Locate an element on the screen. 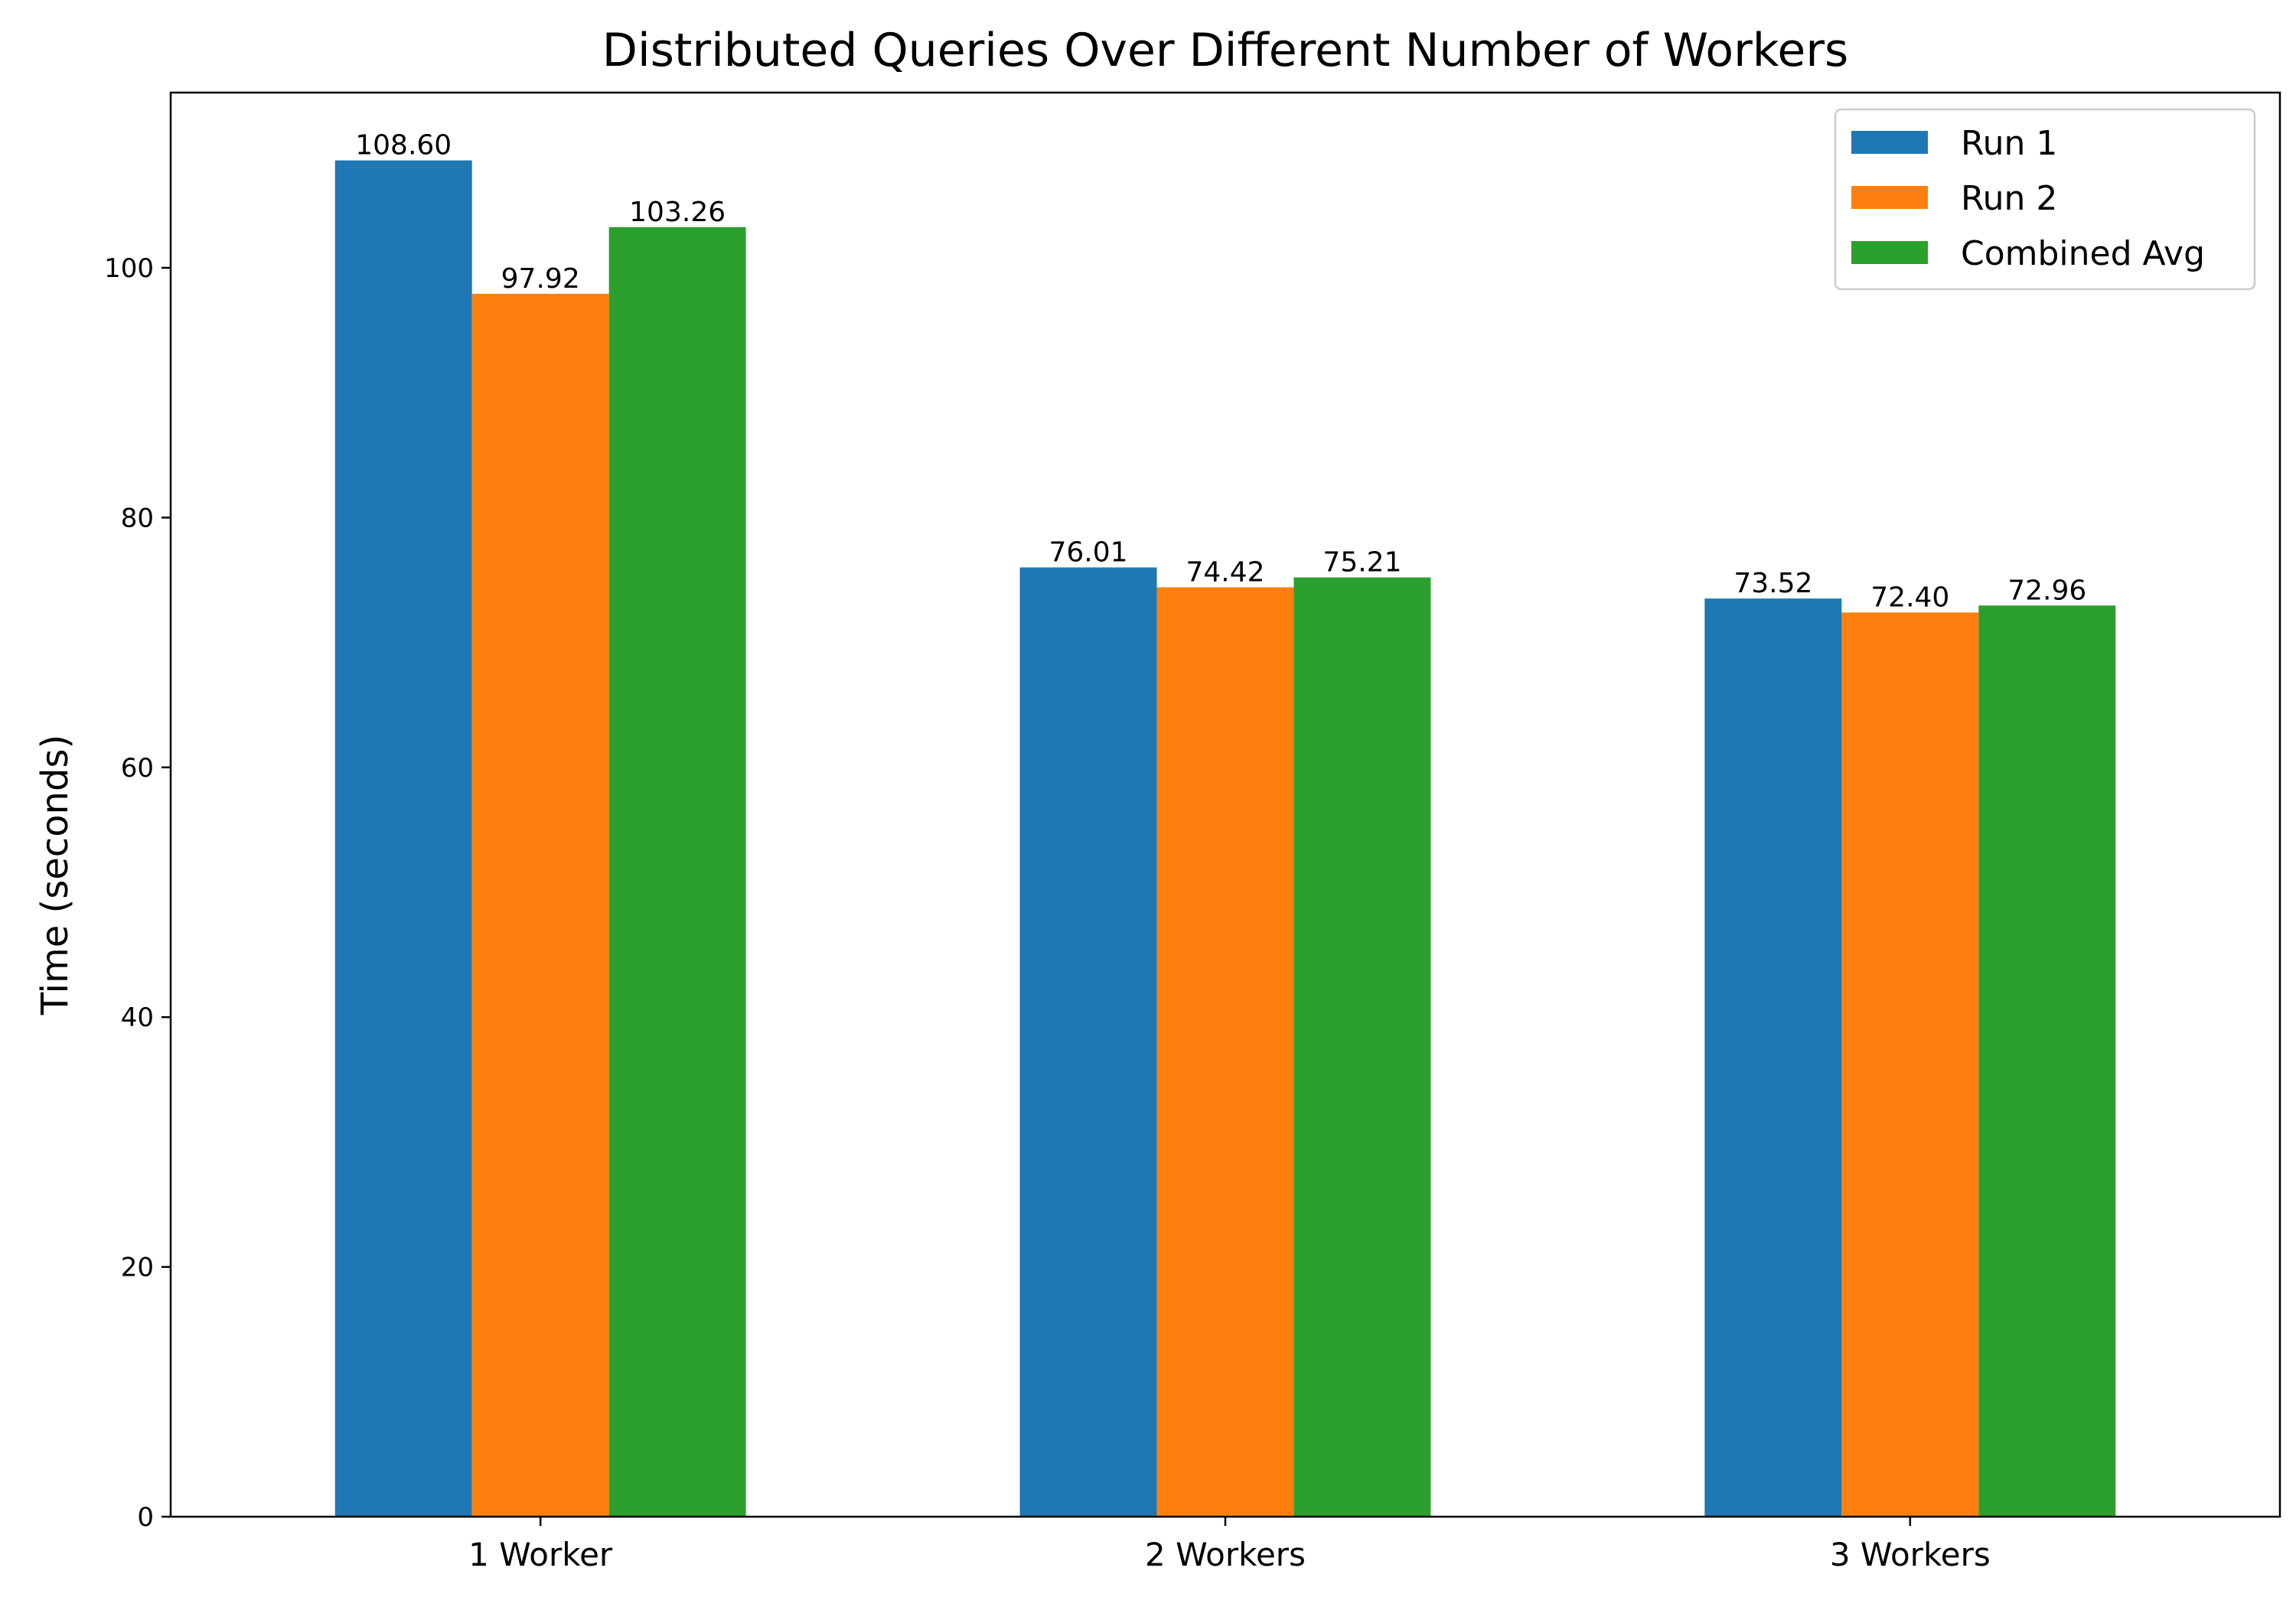 The height and width of the screenshot is (1607, 2296). legend-label-1: Run 1 is located at coordinates (2009, 143).